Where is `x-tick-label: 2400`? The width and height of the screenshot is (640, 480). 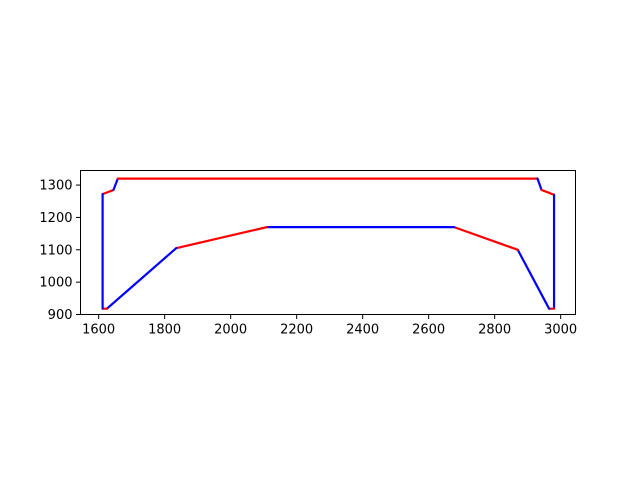
x-tick-label: 2400 is located at coordinates (362, 330).